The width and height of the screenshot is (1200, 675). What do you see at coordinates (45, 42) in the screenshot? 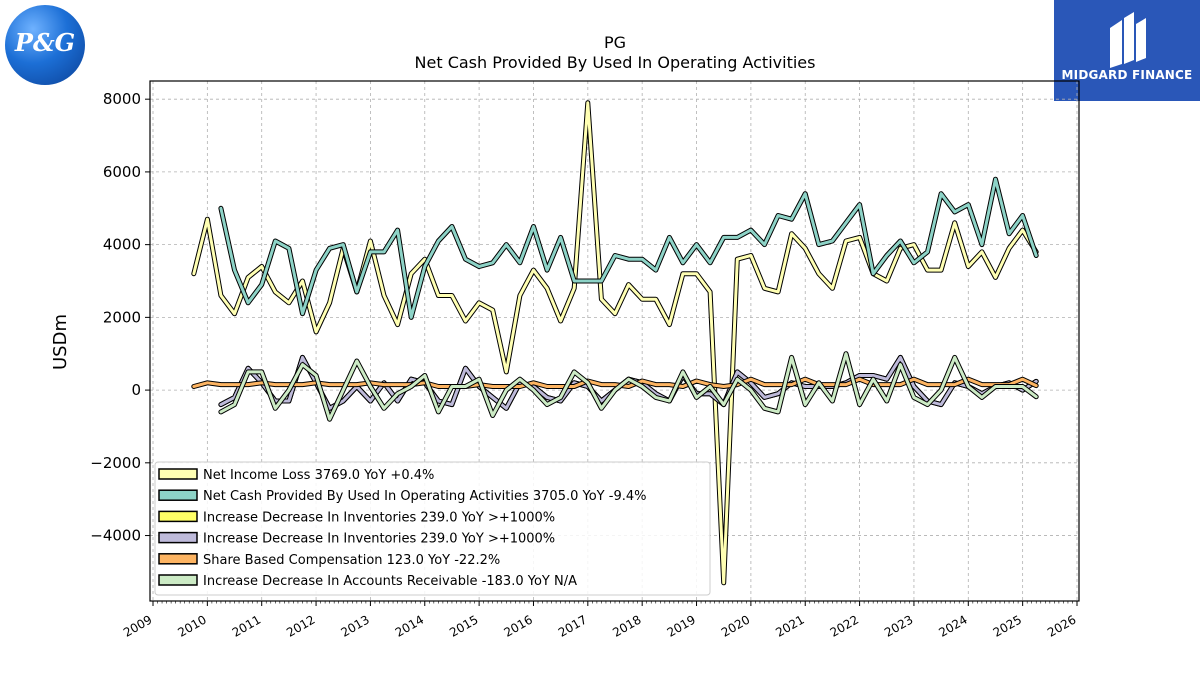
I see `pg-logo-text: P&G` at bounding box center [45, 42].